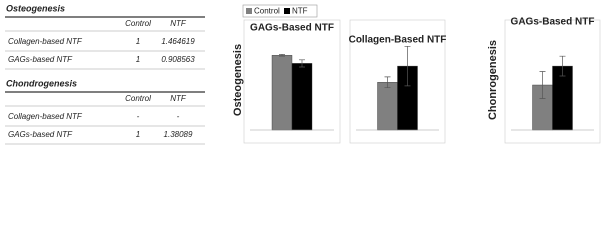 The height and width of the screenshot is (240, 612). I want to click on y-axis-label: Chonrogenesis, so click(493, 80).